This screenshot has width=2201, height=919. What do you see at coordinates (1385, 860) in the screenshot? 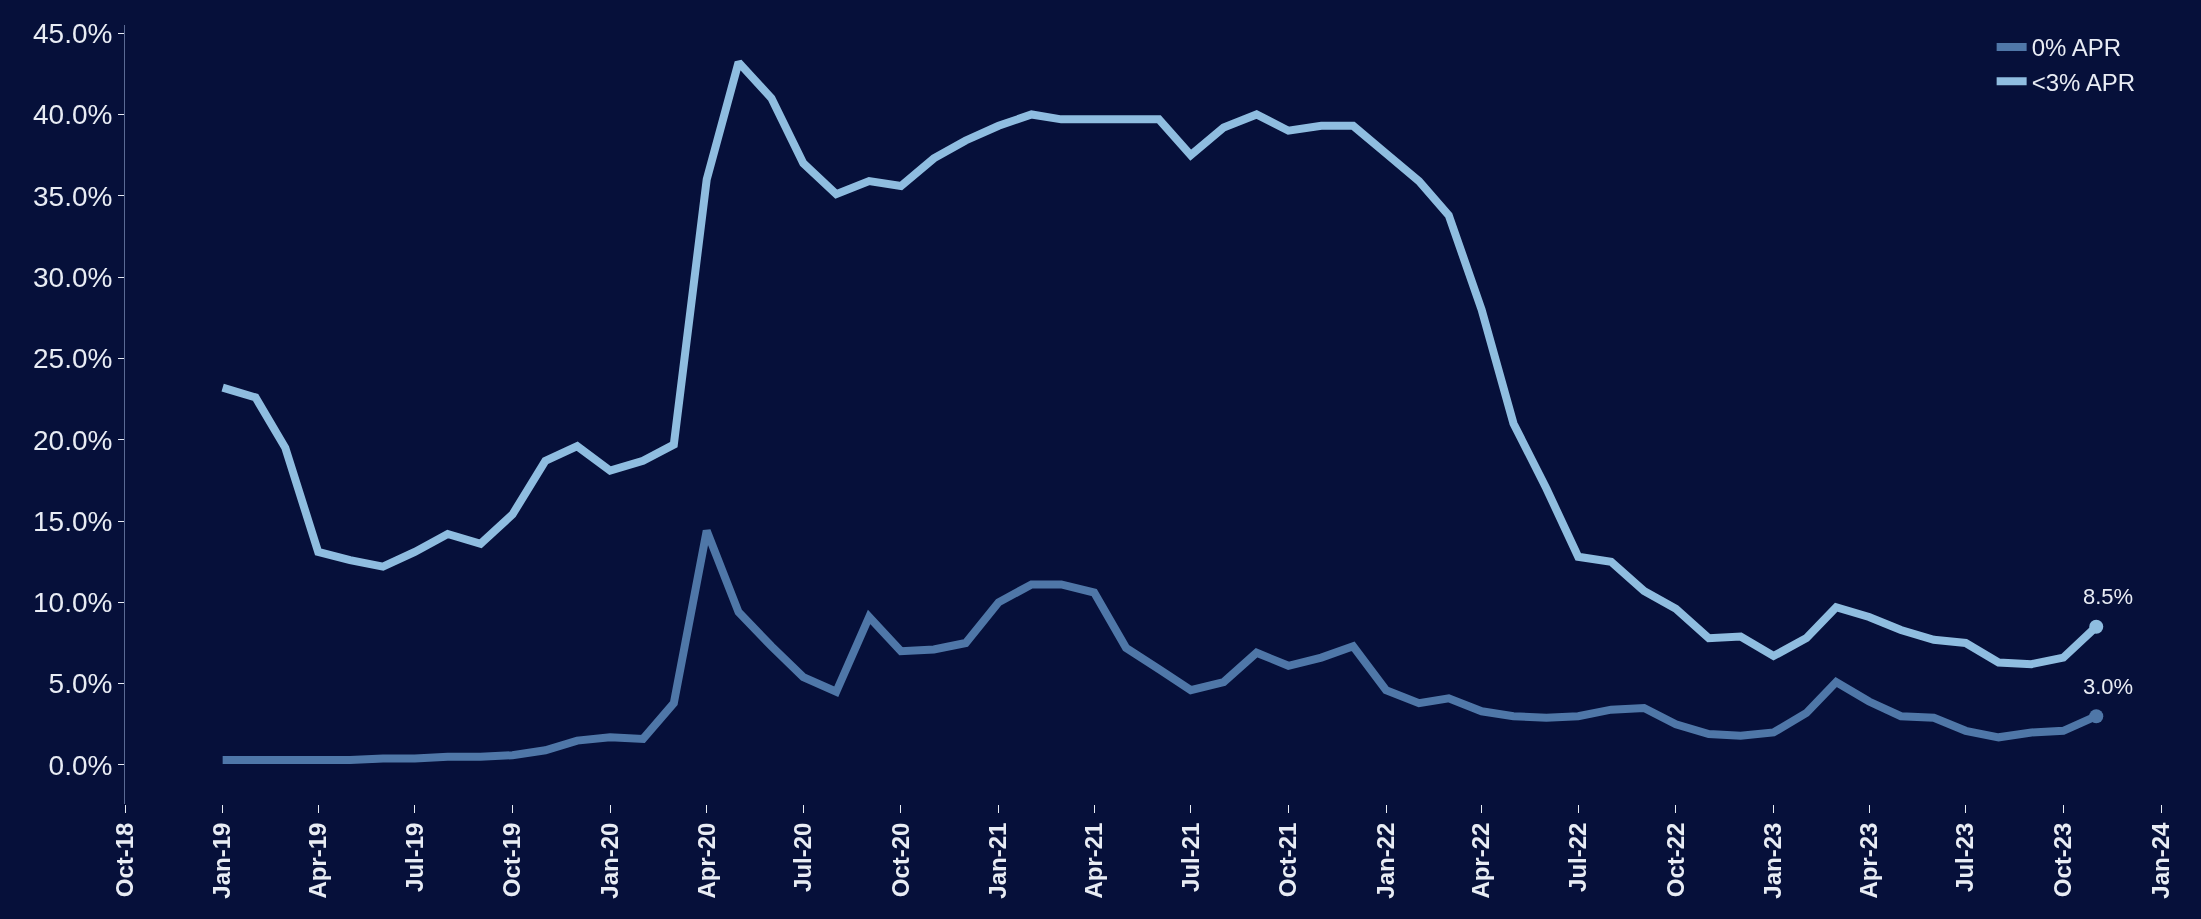
I see `x-tick-label: Jan-22` at bounding box center [1385, 860].